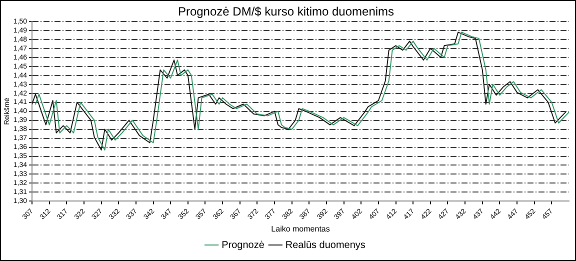 This screenshot has height=261, width=576. I want to click on x-axis-title: Laiko momentas, so click(300, 229).